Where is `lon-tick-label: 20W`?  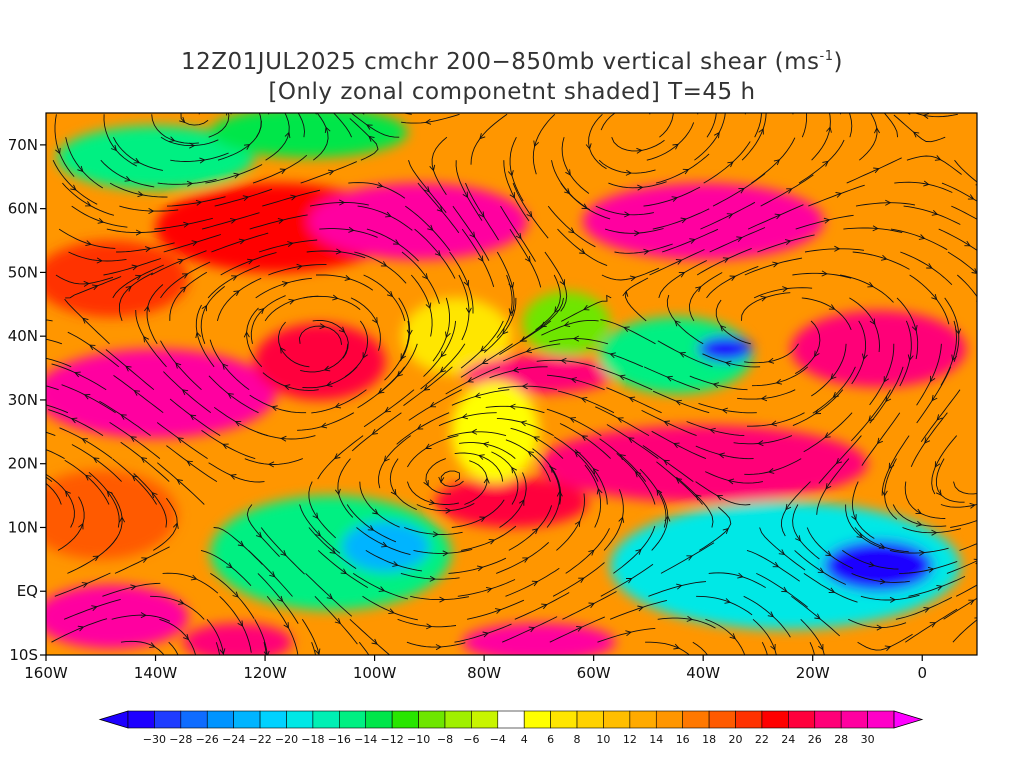
lon-tick-label: 20W is located at coordinates (813, 673).